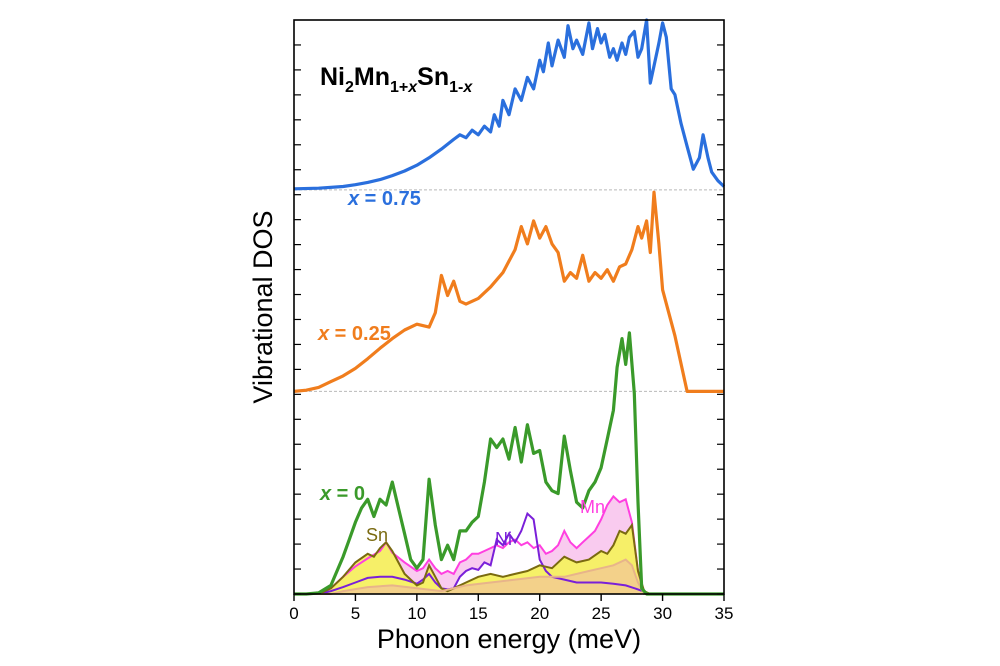  I want to click on title-sub-2: 1+, so click(399, 87).